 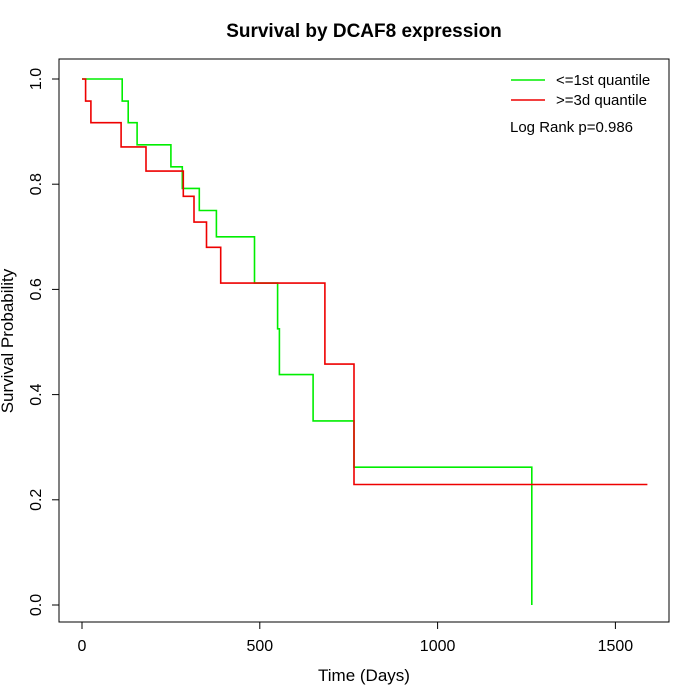 What do you see at coordinates (259, 646) in the screenshot?
I see `x-tick-label: 500` at bounding box center [259, 646].